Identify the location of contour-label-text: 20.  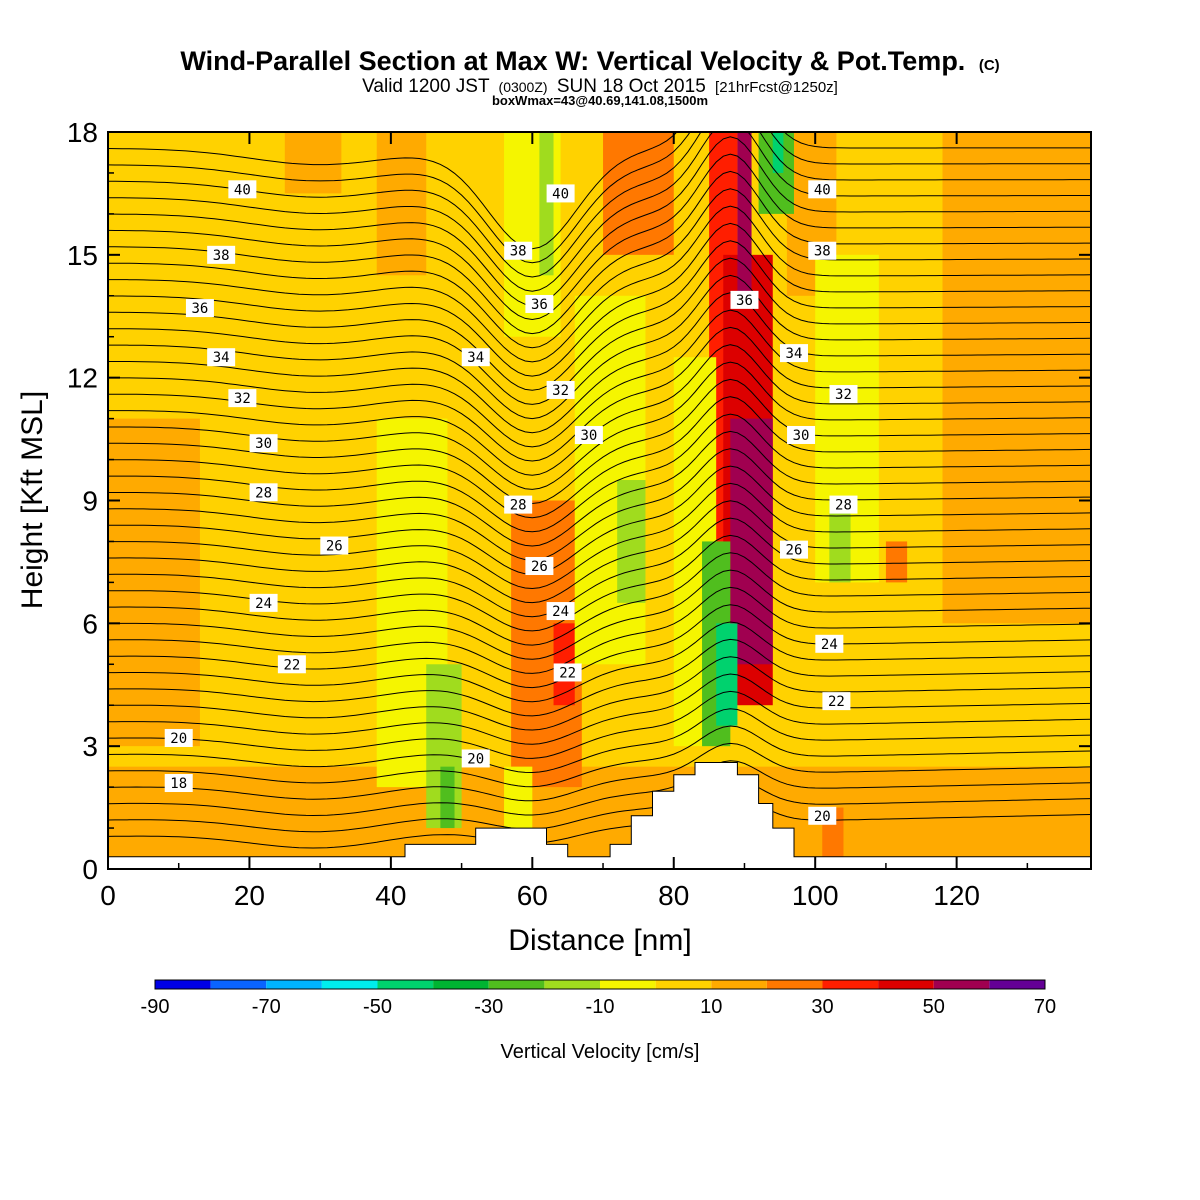
(178, 739).